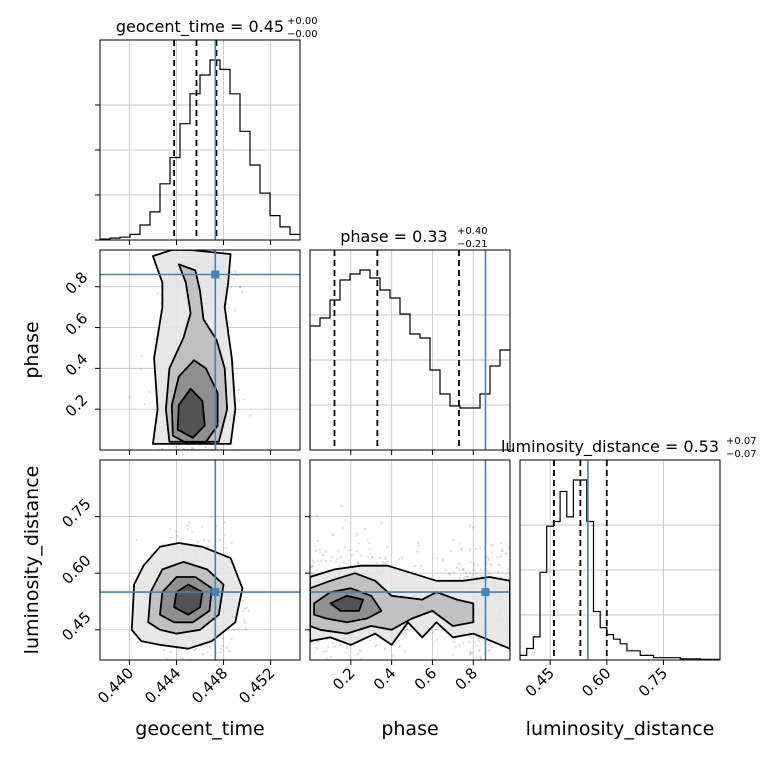 Image resolution: width=760 pixels, height=760 pixels. Describe the element at coordinates (200, 140) in the screenshot. I see `panel-frame` at that location.